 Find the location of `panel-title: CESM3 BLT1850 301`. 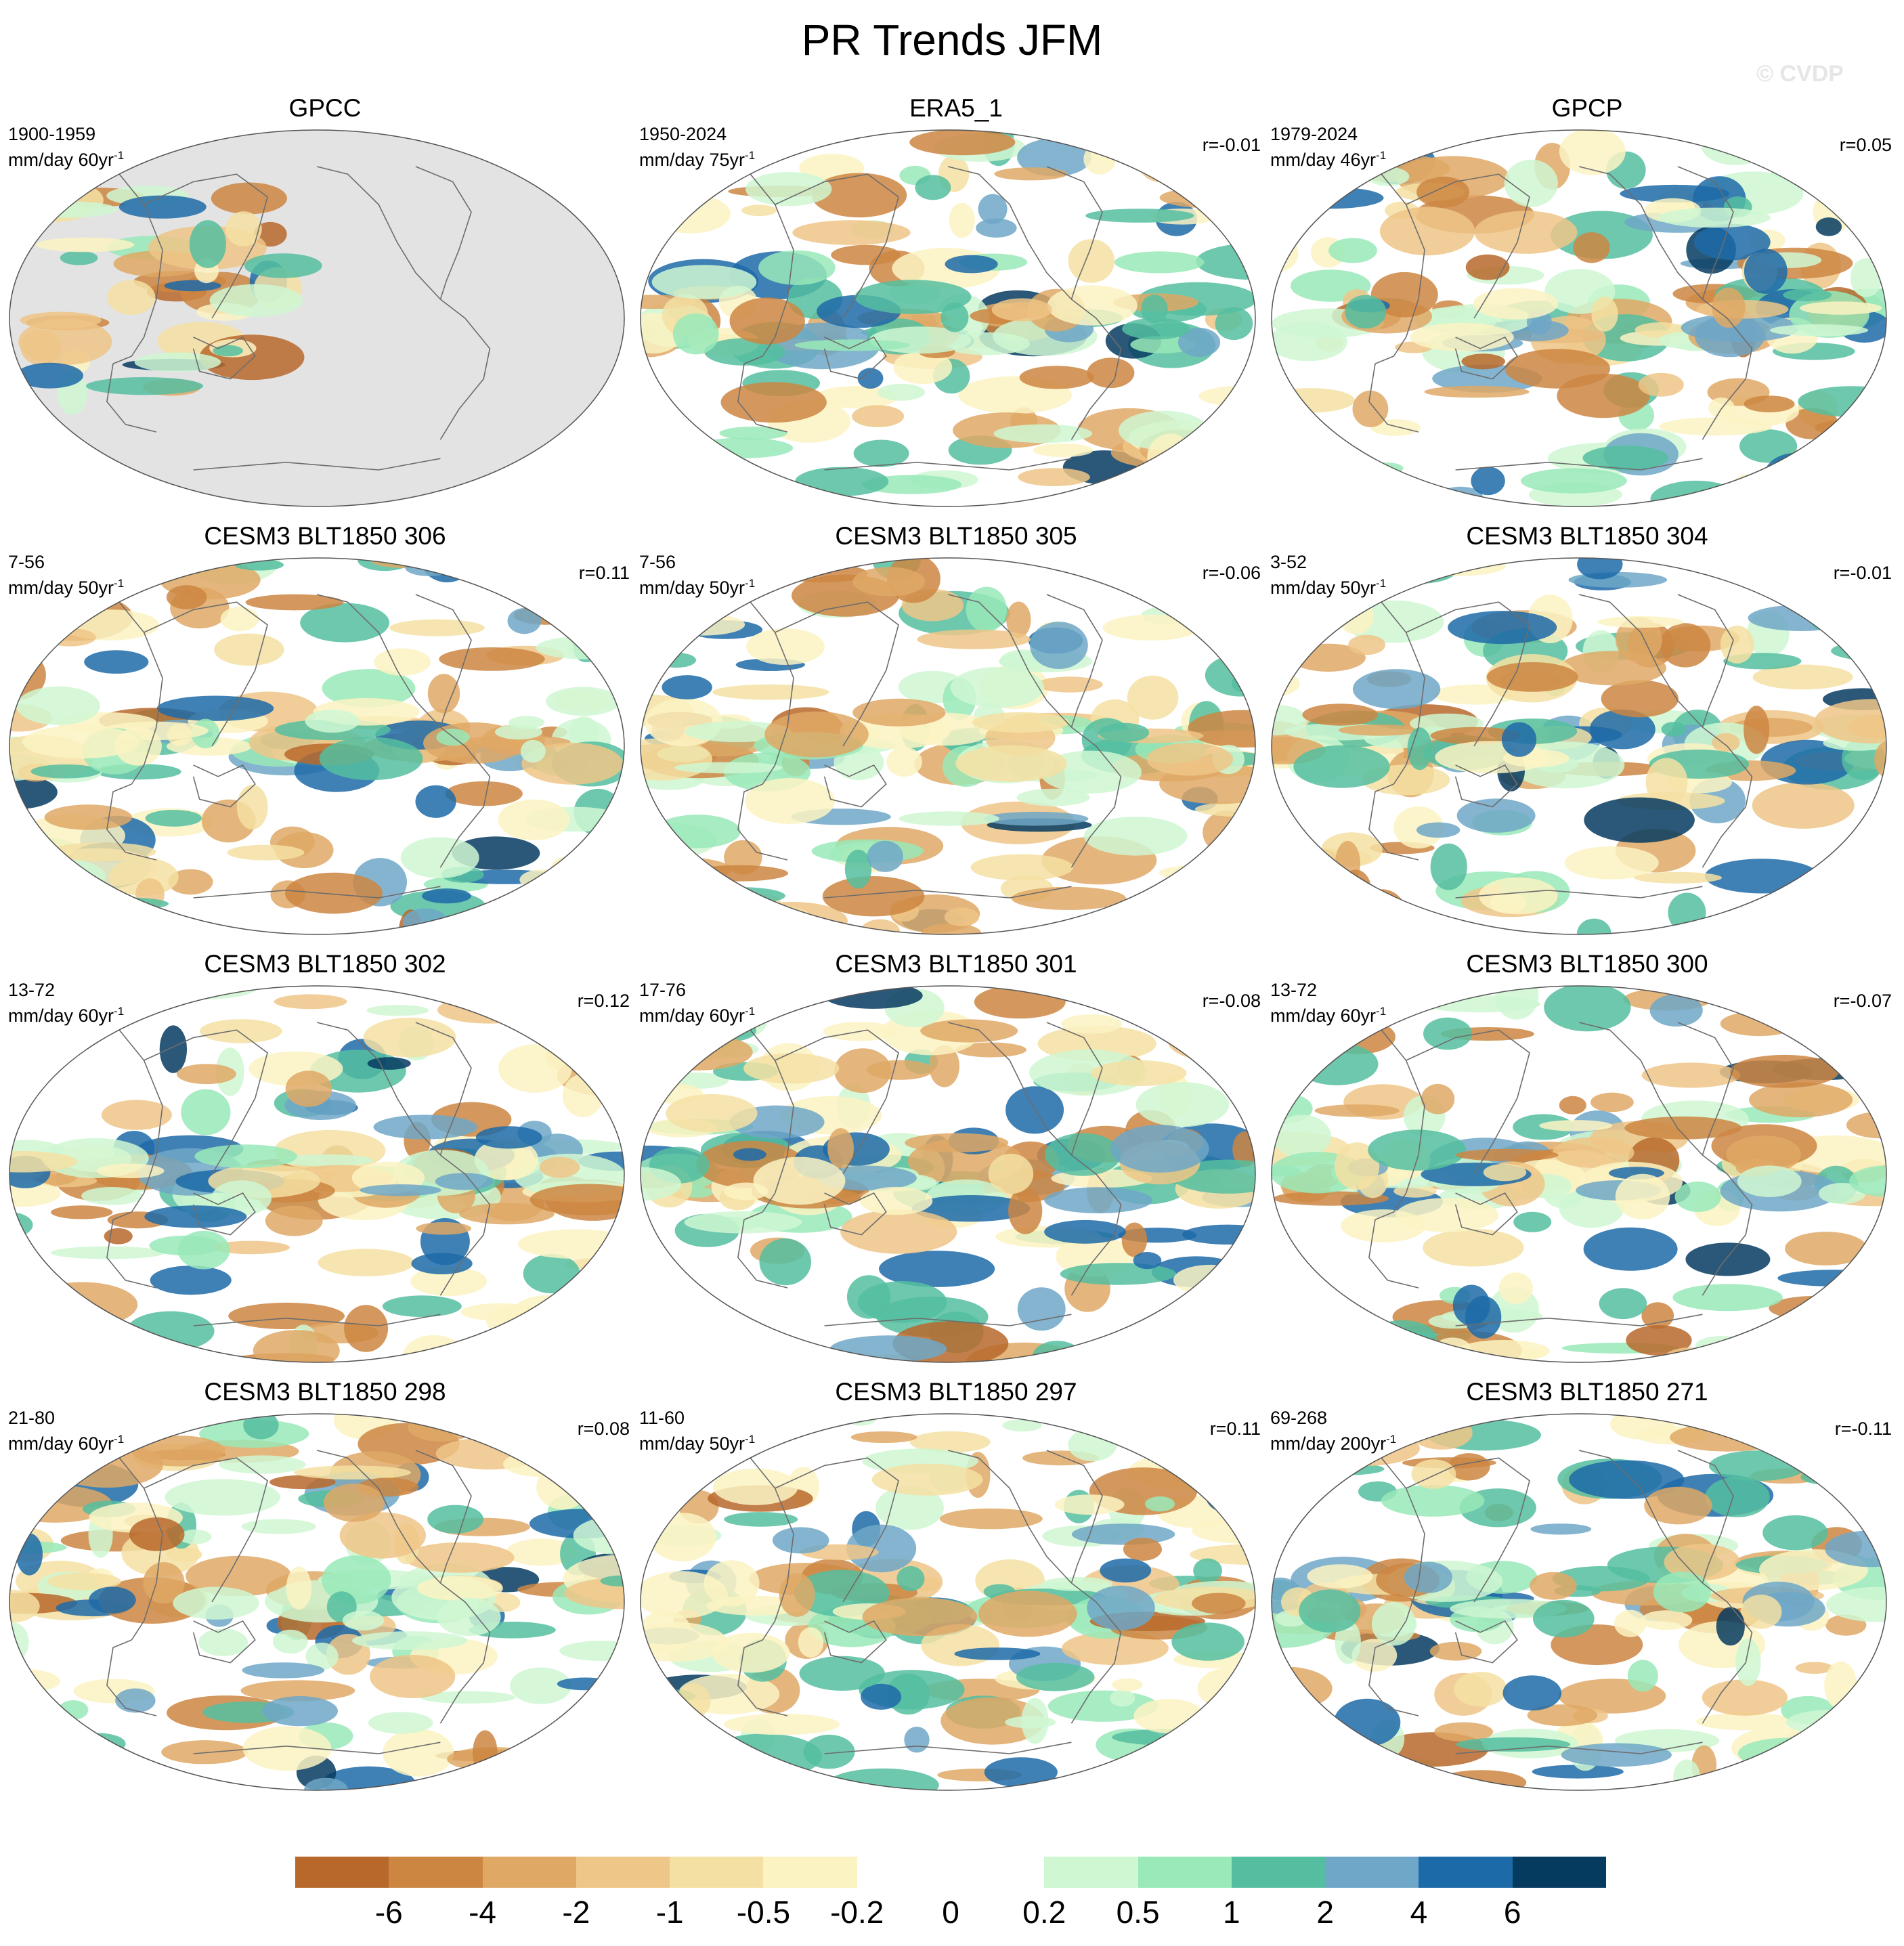

panel-title: CESM3 BLT1850 301 is located at coordinates (956, 964).